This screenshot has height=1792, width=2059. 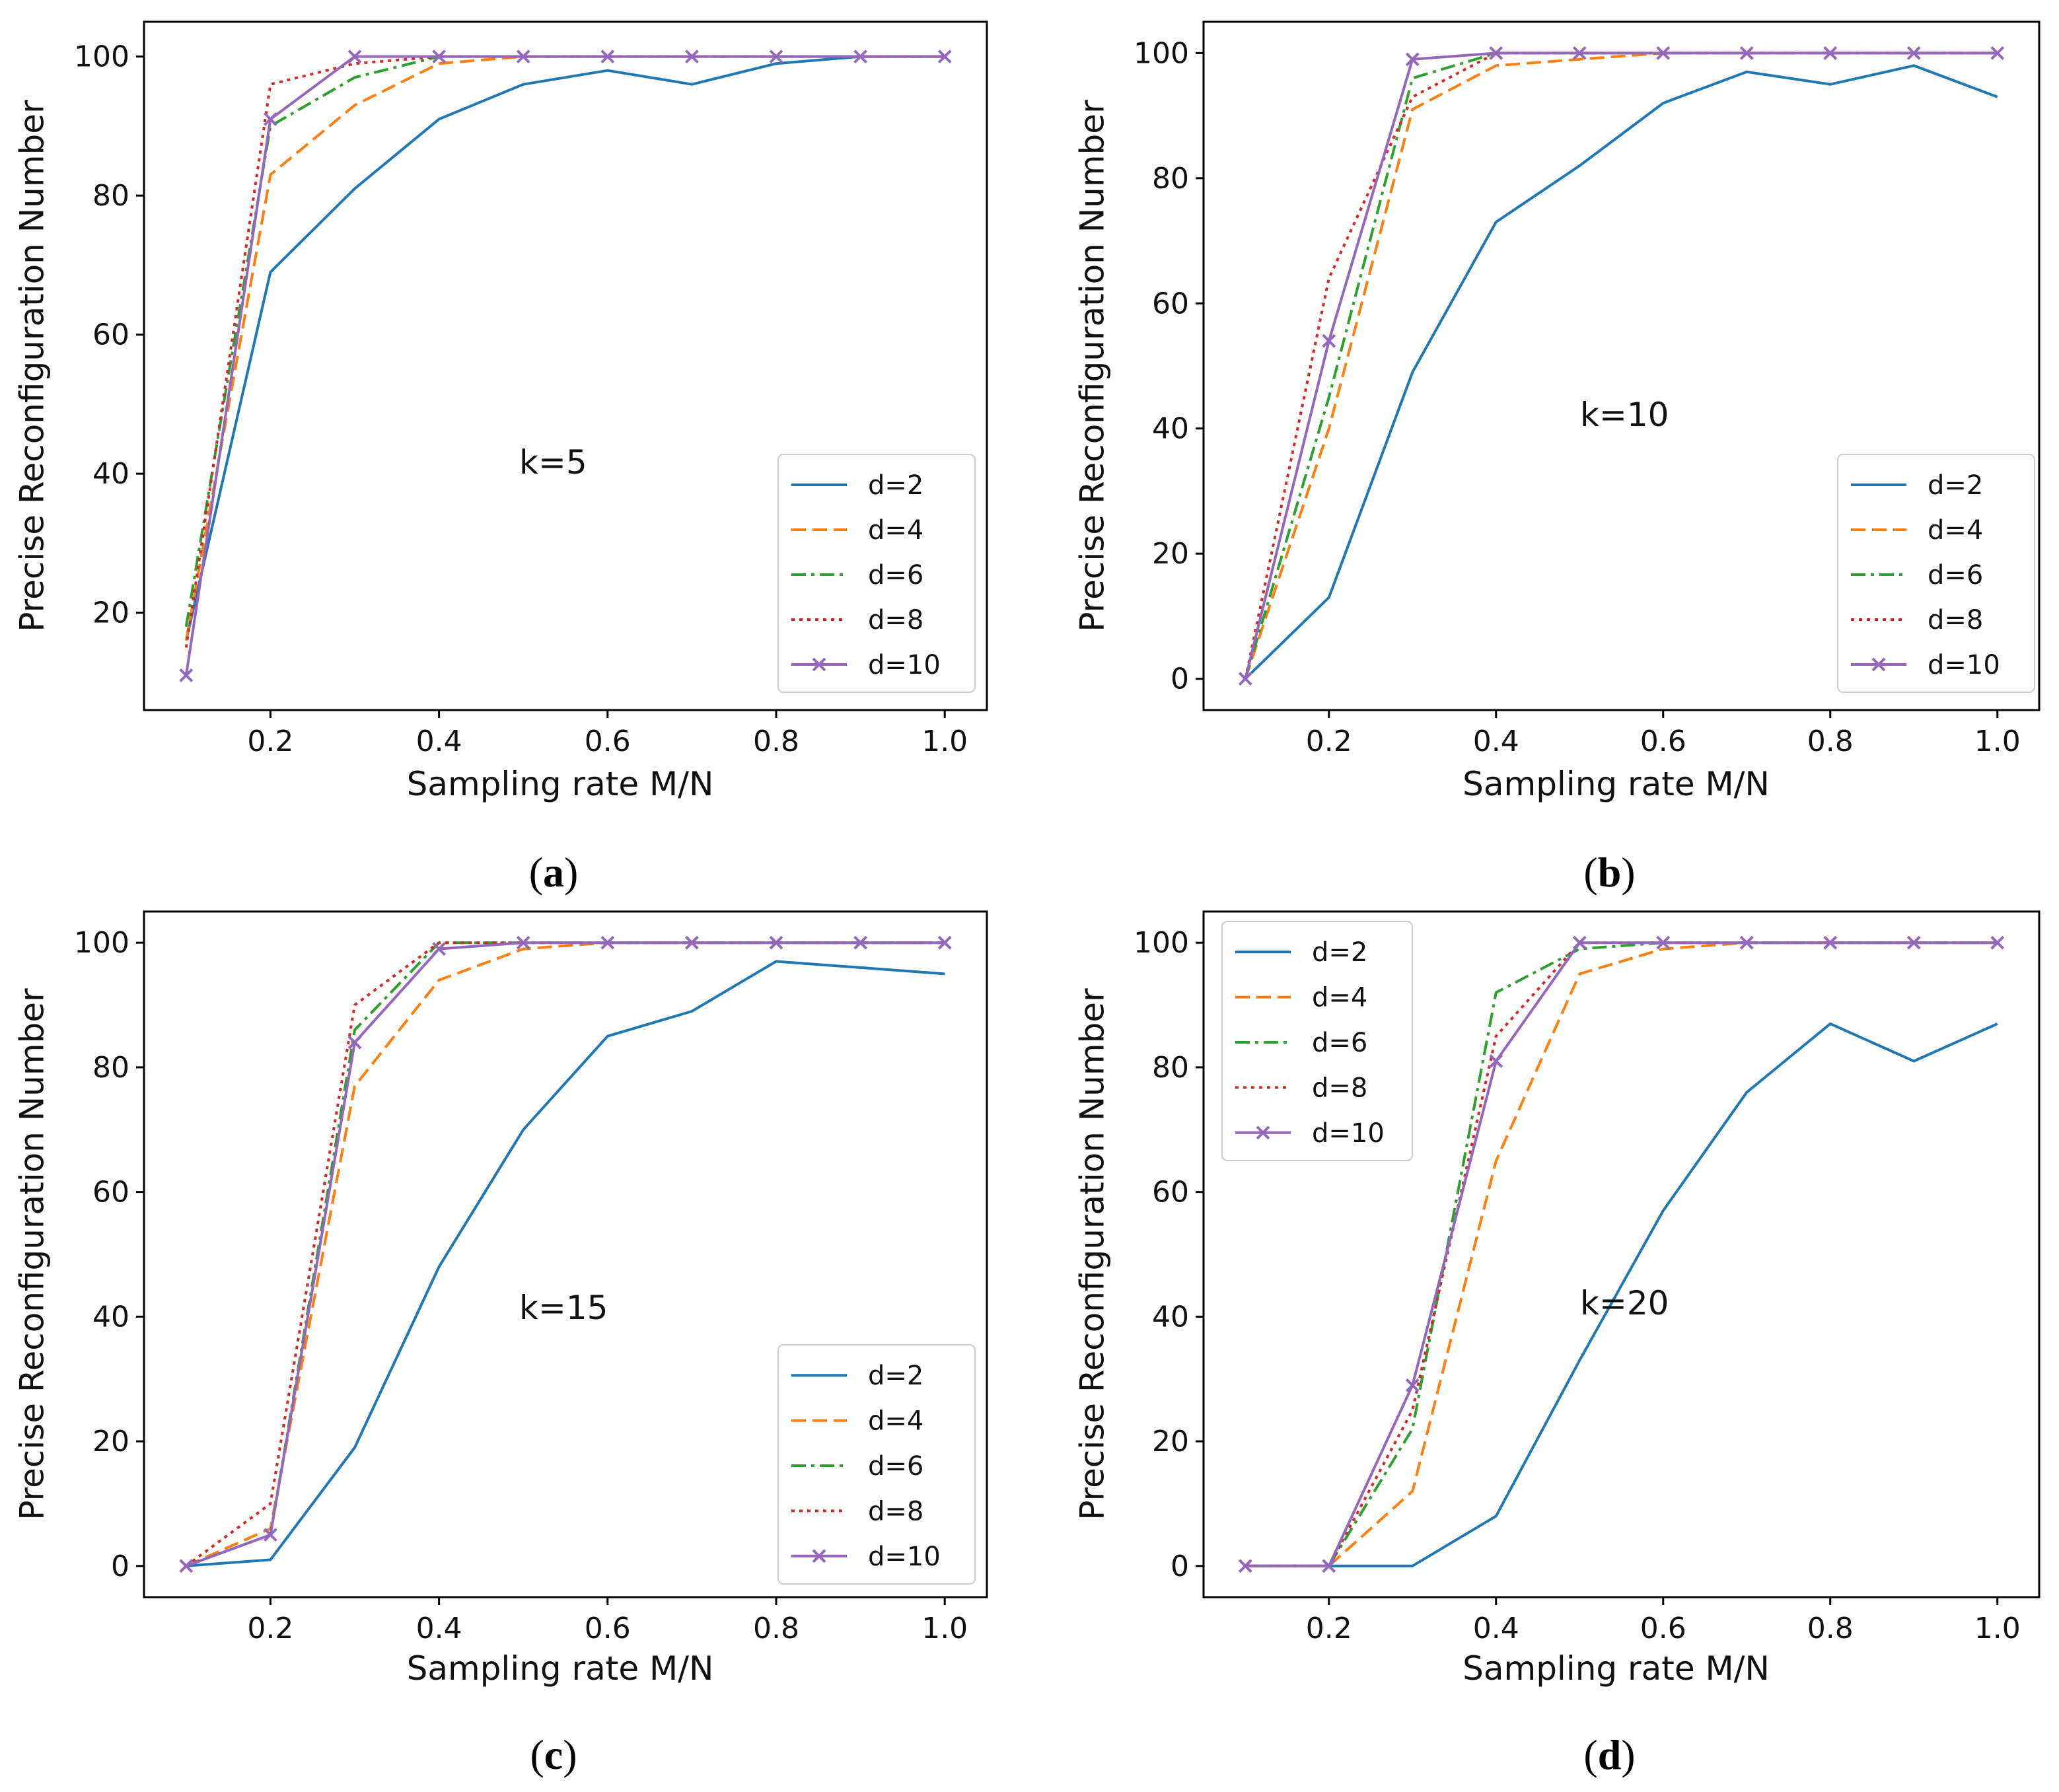 What do you see at coordinates (1624, 415) in the screenshot?
I see `k-annotation: k=10` at bounding box center [1624, 415].